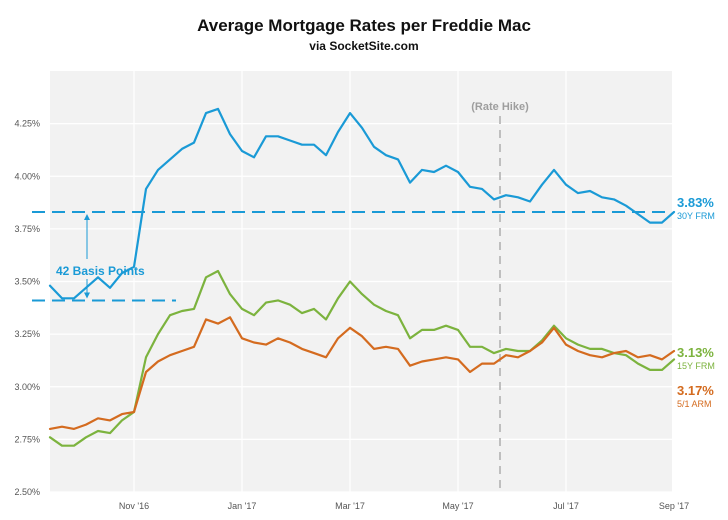 This screenshot has width=728, height=520. Describe the element at coordinates (27, 308) in the screenshot. I see `y-axis-ticks: 2.50% 2.75% 3.00% 3.25% 3.50% 3.75% 4.00% 4.25%` at that location.